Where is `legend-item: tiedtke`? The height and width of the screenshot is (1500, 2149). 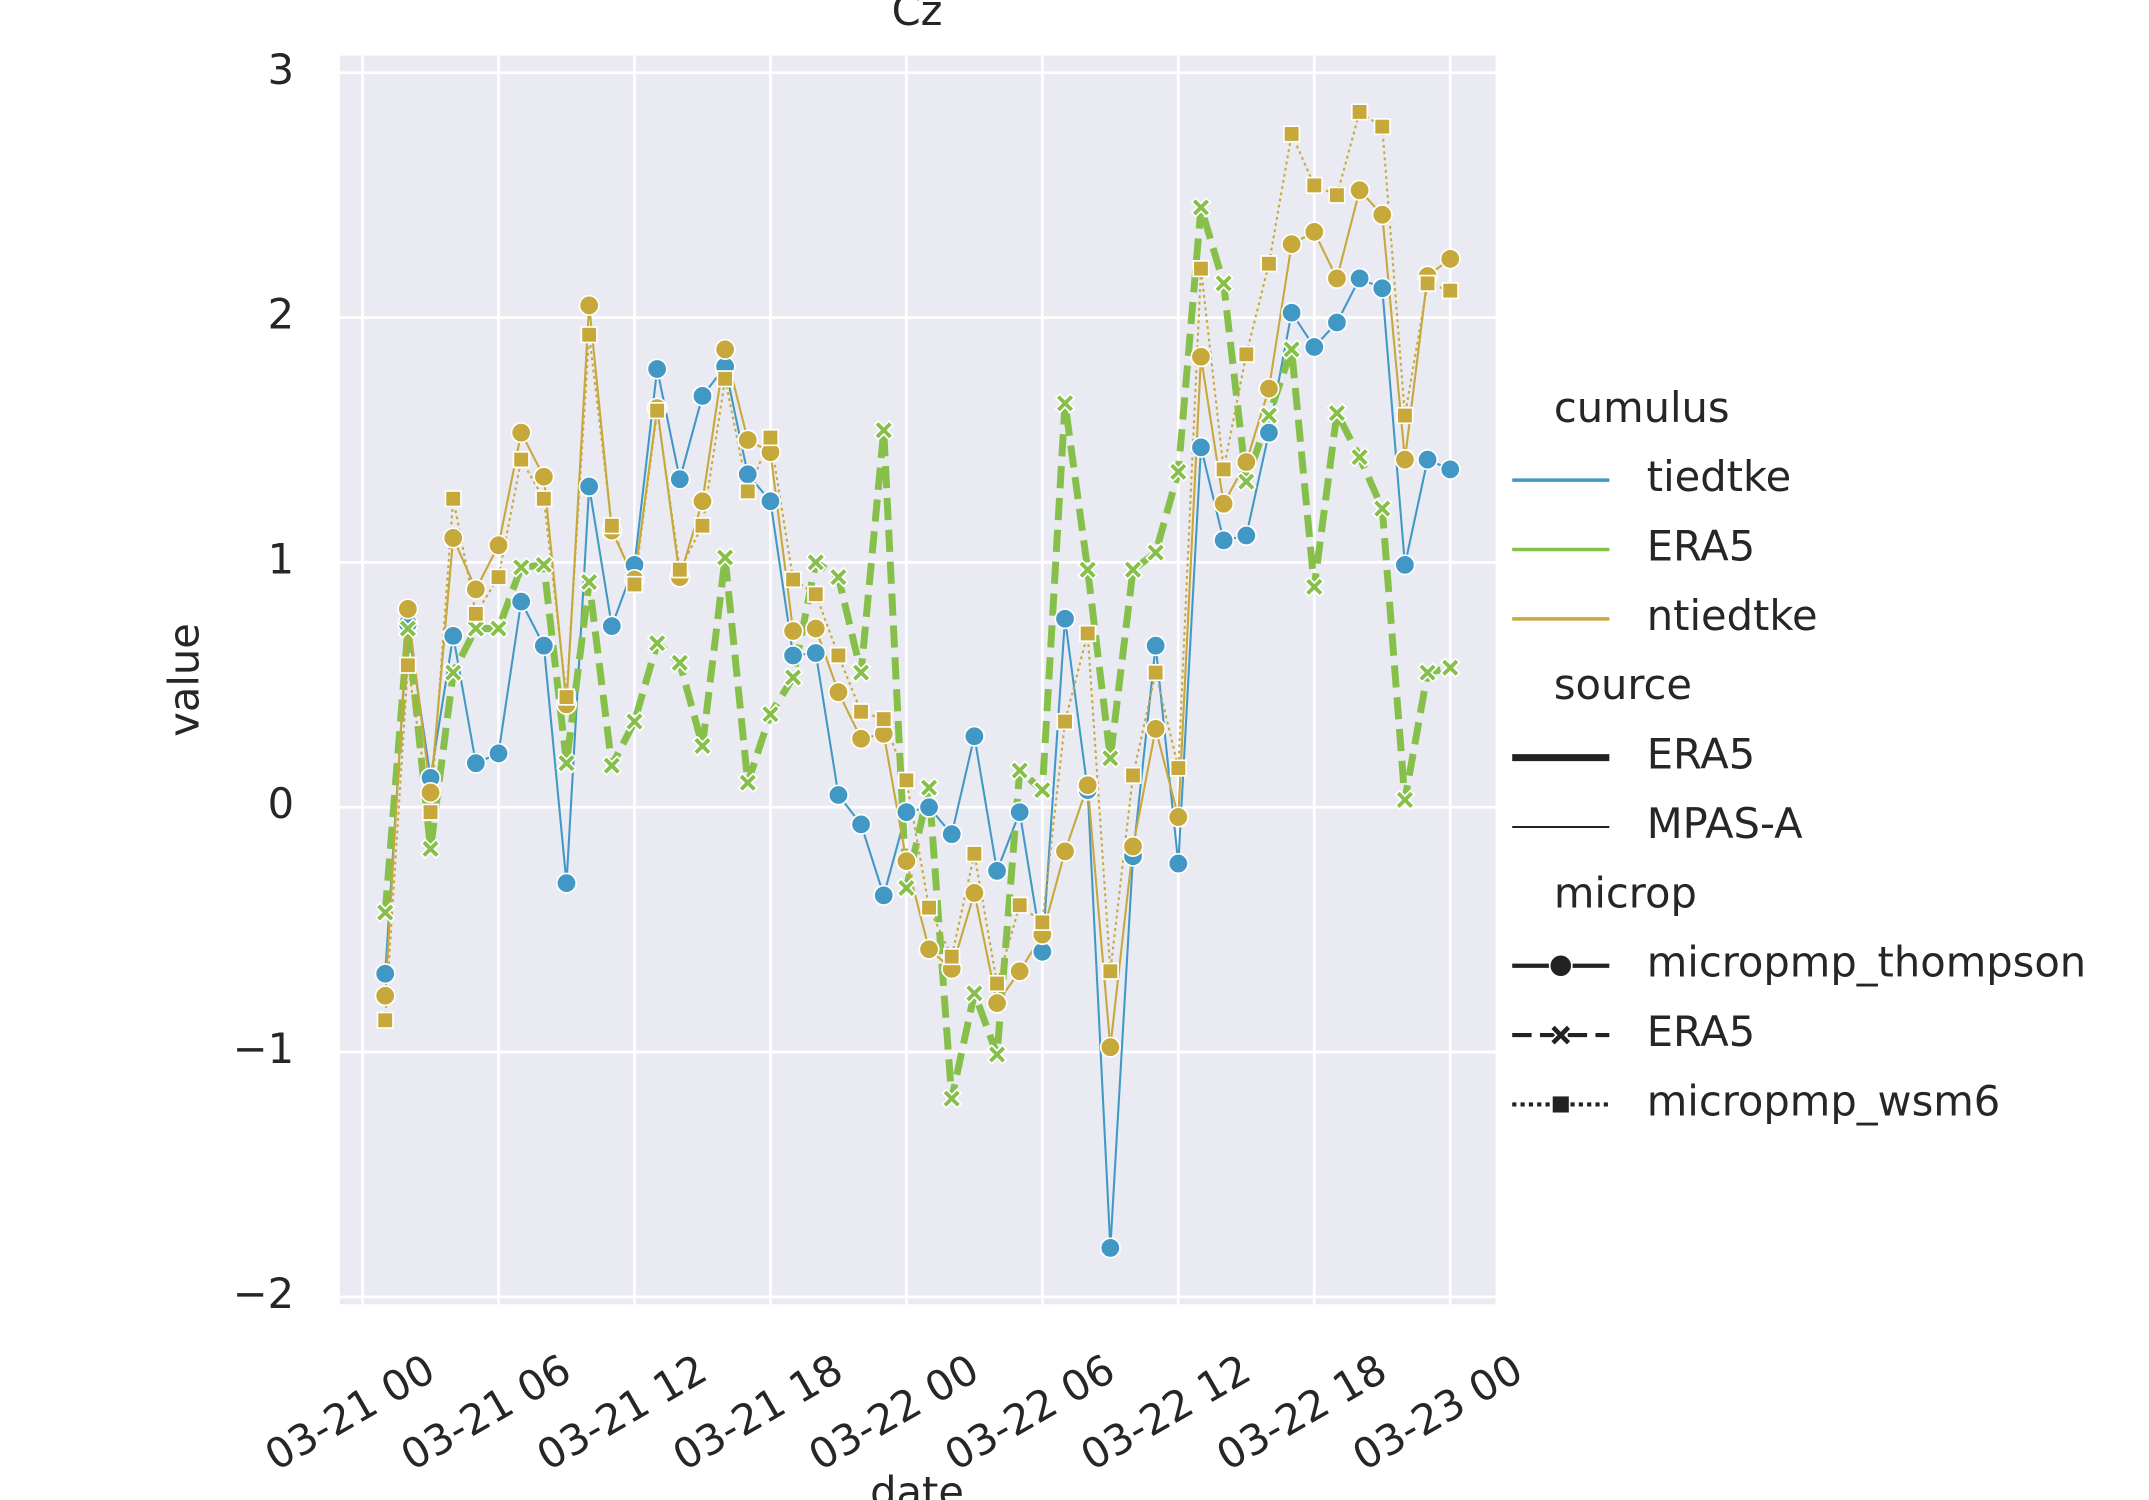 legend-item: tiedtke is located at coordinates (1651, 476).